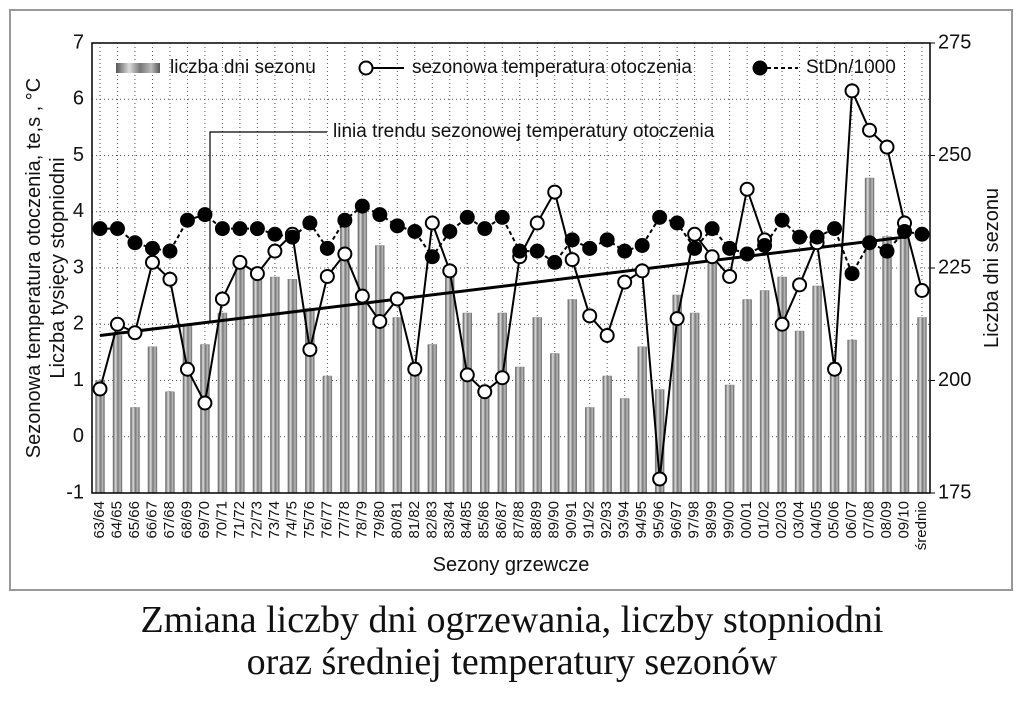 The image size is (1024, 701). What do you see at coordinates (366, 68) in the screenshot?
I see `legend-marker` at bounding box center [366, 68].